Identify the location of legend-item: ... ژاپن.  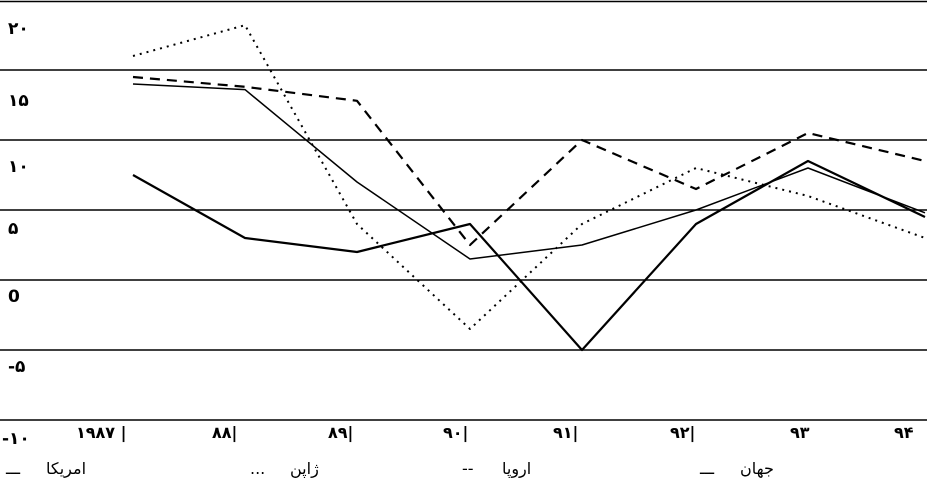
(284, 469).